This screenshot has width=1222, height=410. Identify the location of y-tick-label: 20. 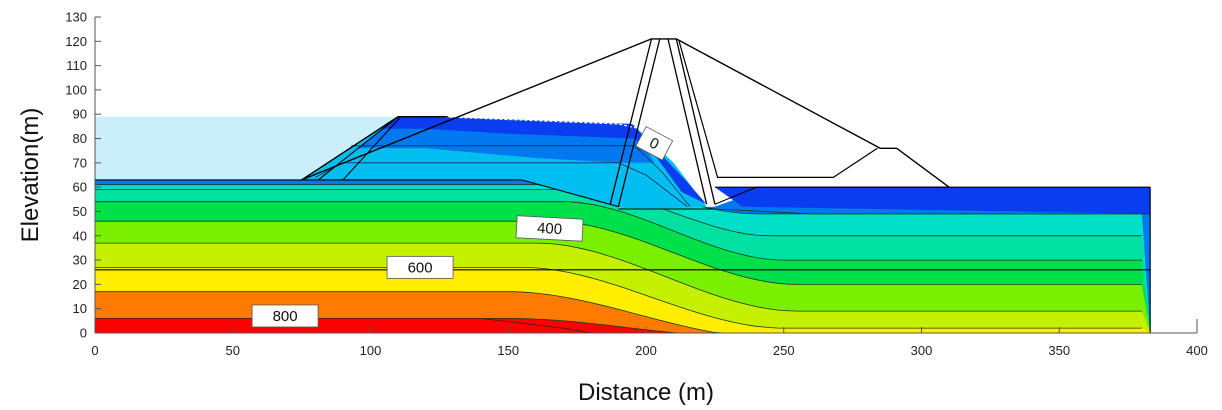
(80, 284).